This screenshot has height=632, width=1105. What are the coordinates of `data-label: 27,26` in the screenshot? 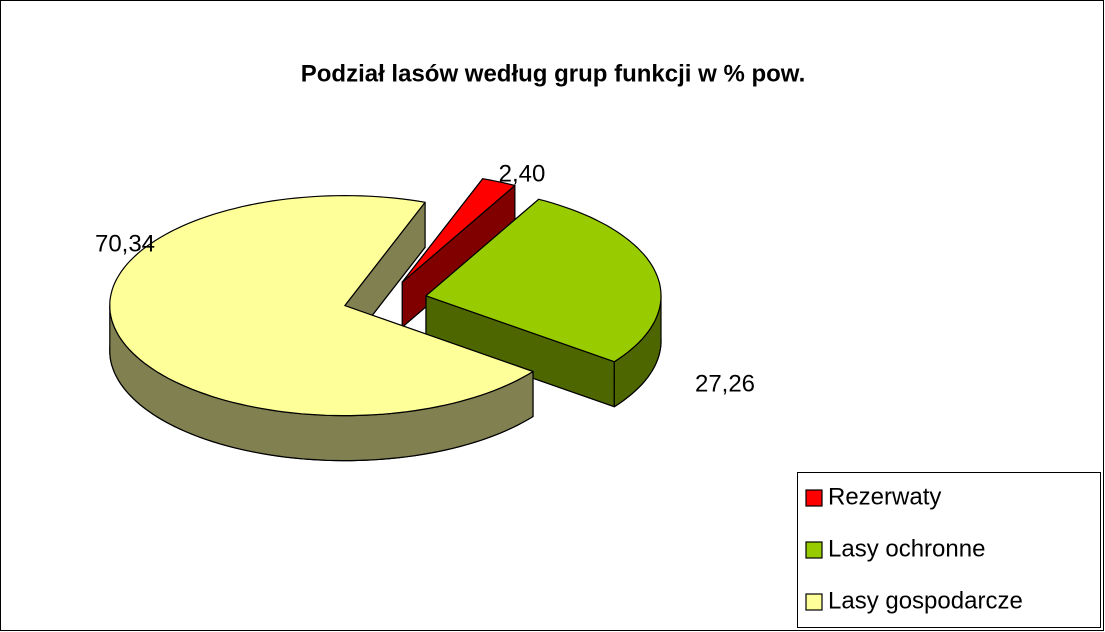 It's located at (725, 383).